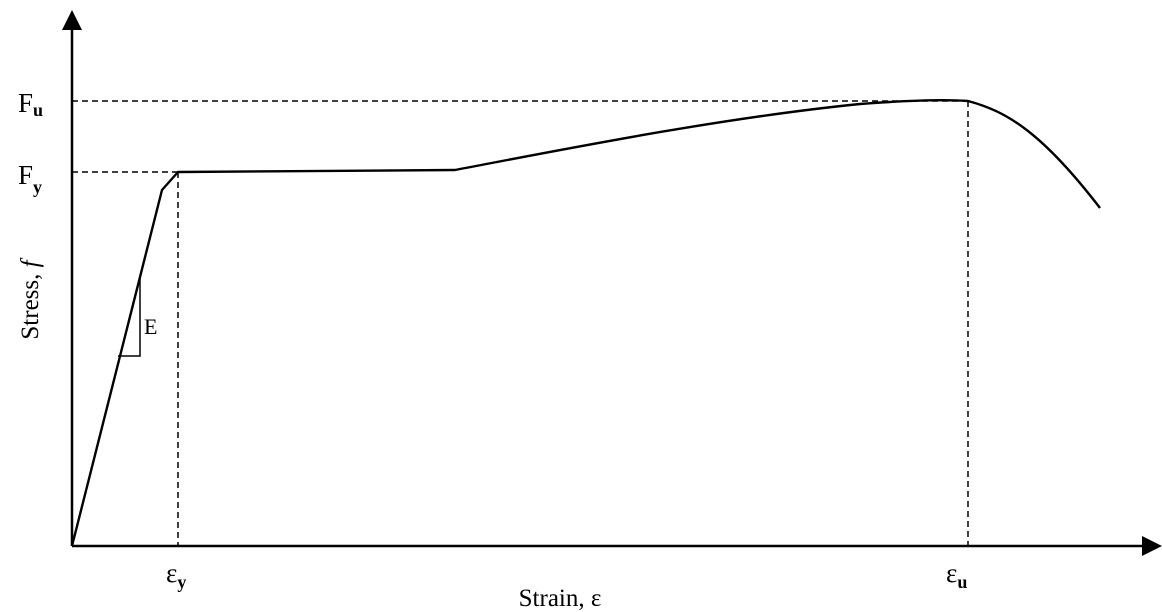 Image resolution: width=1162 pixels, height=612 pixels. What do you see at coordinates (171, 573) in the screenshot?
I see `ey-label-main: ε` at bounding box center [171, 573].